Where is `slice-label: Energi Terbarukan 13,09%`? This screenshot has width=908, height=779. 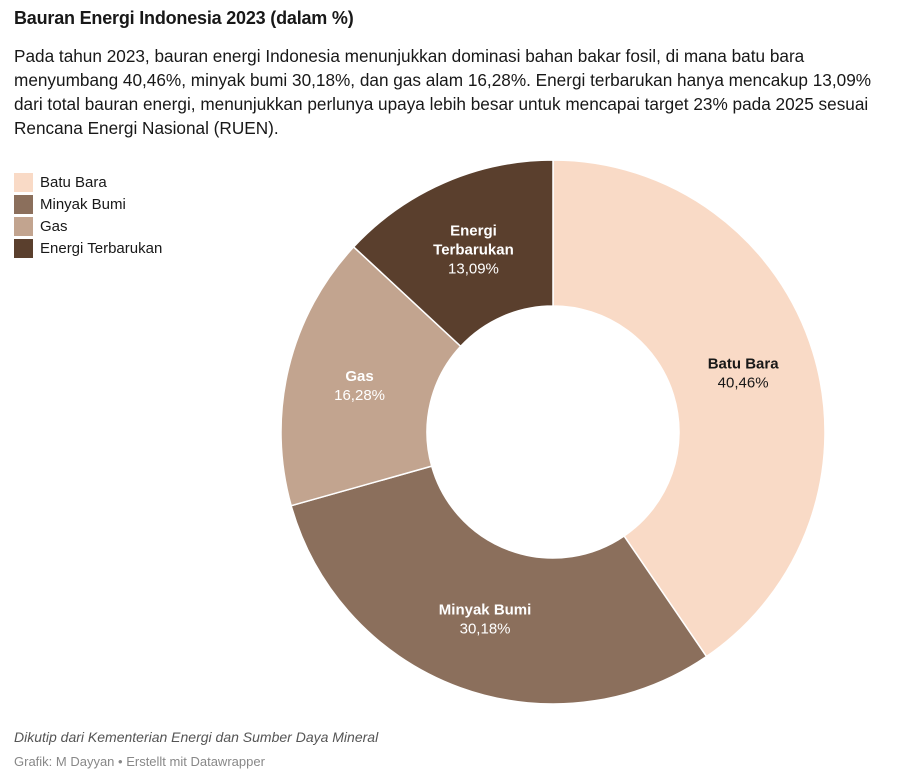
slice-label: Energi Terbarukan 13,09% is located at coordinates (473, 250).